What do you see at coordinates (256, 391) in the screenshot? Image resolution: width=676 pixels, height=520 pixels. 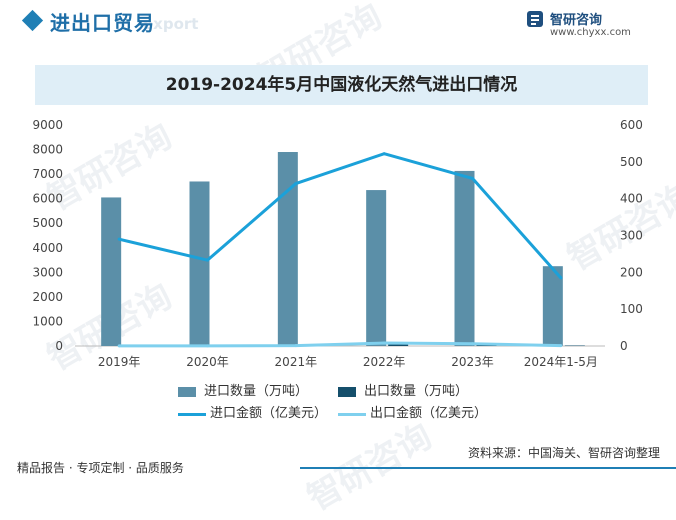 I see `legend-label: 进口数量（万吨）` at bounding box center [256, 391].